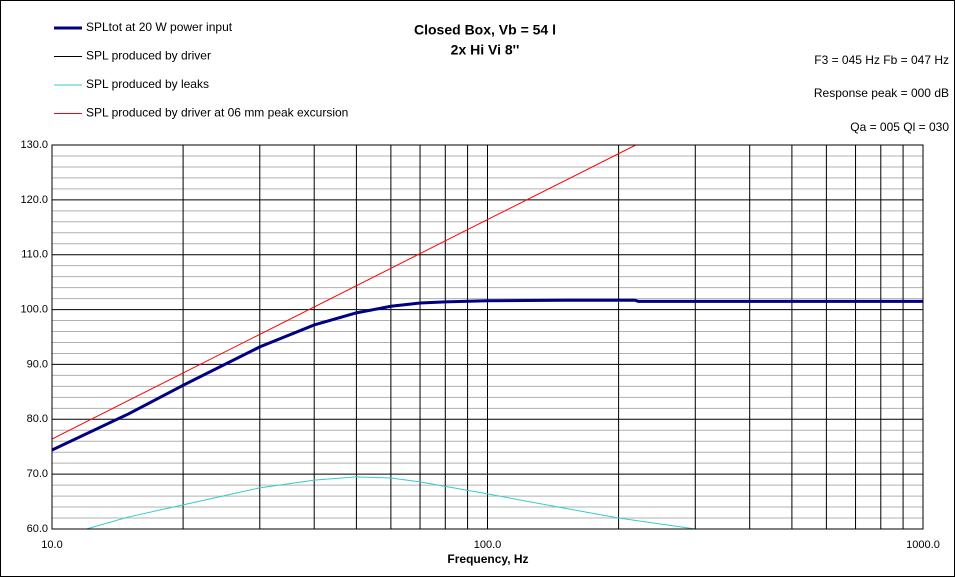 The width and height of the screenshot is (955, 577). What do you see at coordinates (37, 474) in the screenshot?
I see `y-tick-label: 70.0` at bounding box center [37, 474].